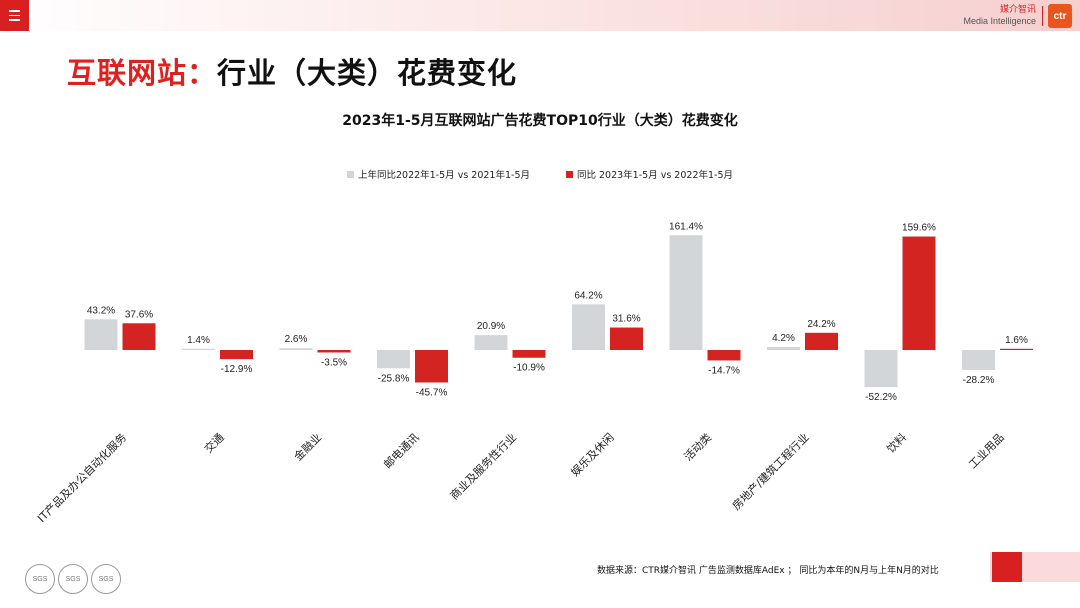  I want to click on data-label-prev-1: 1.4%, so click(198, 340).